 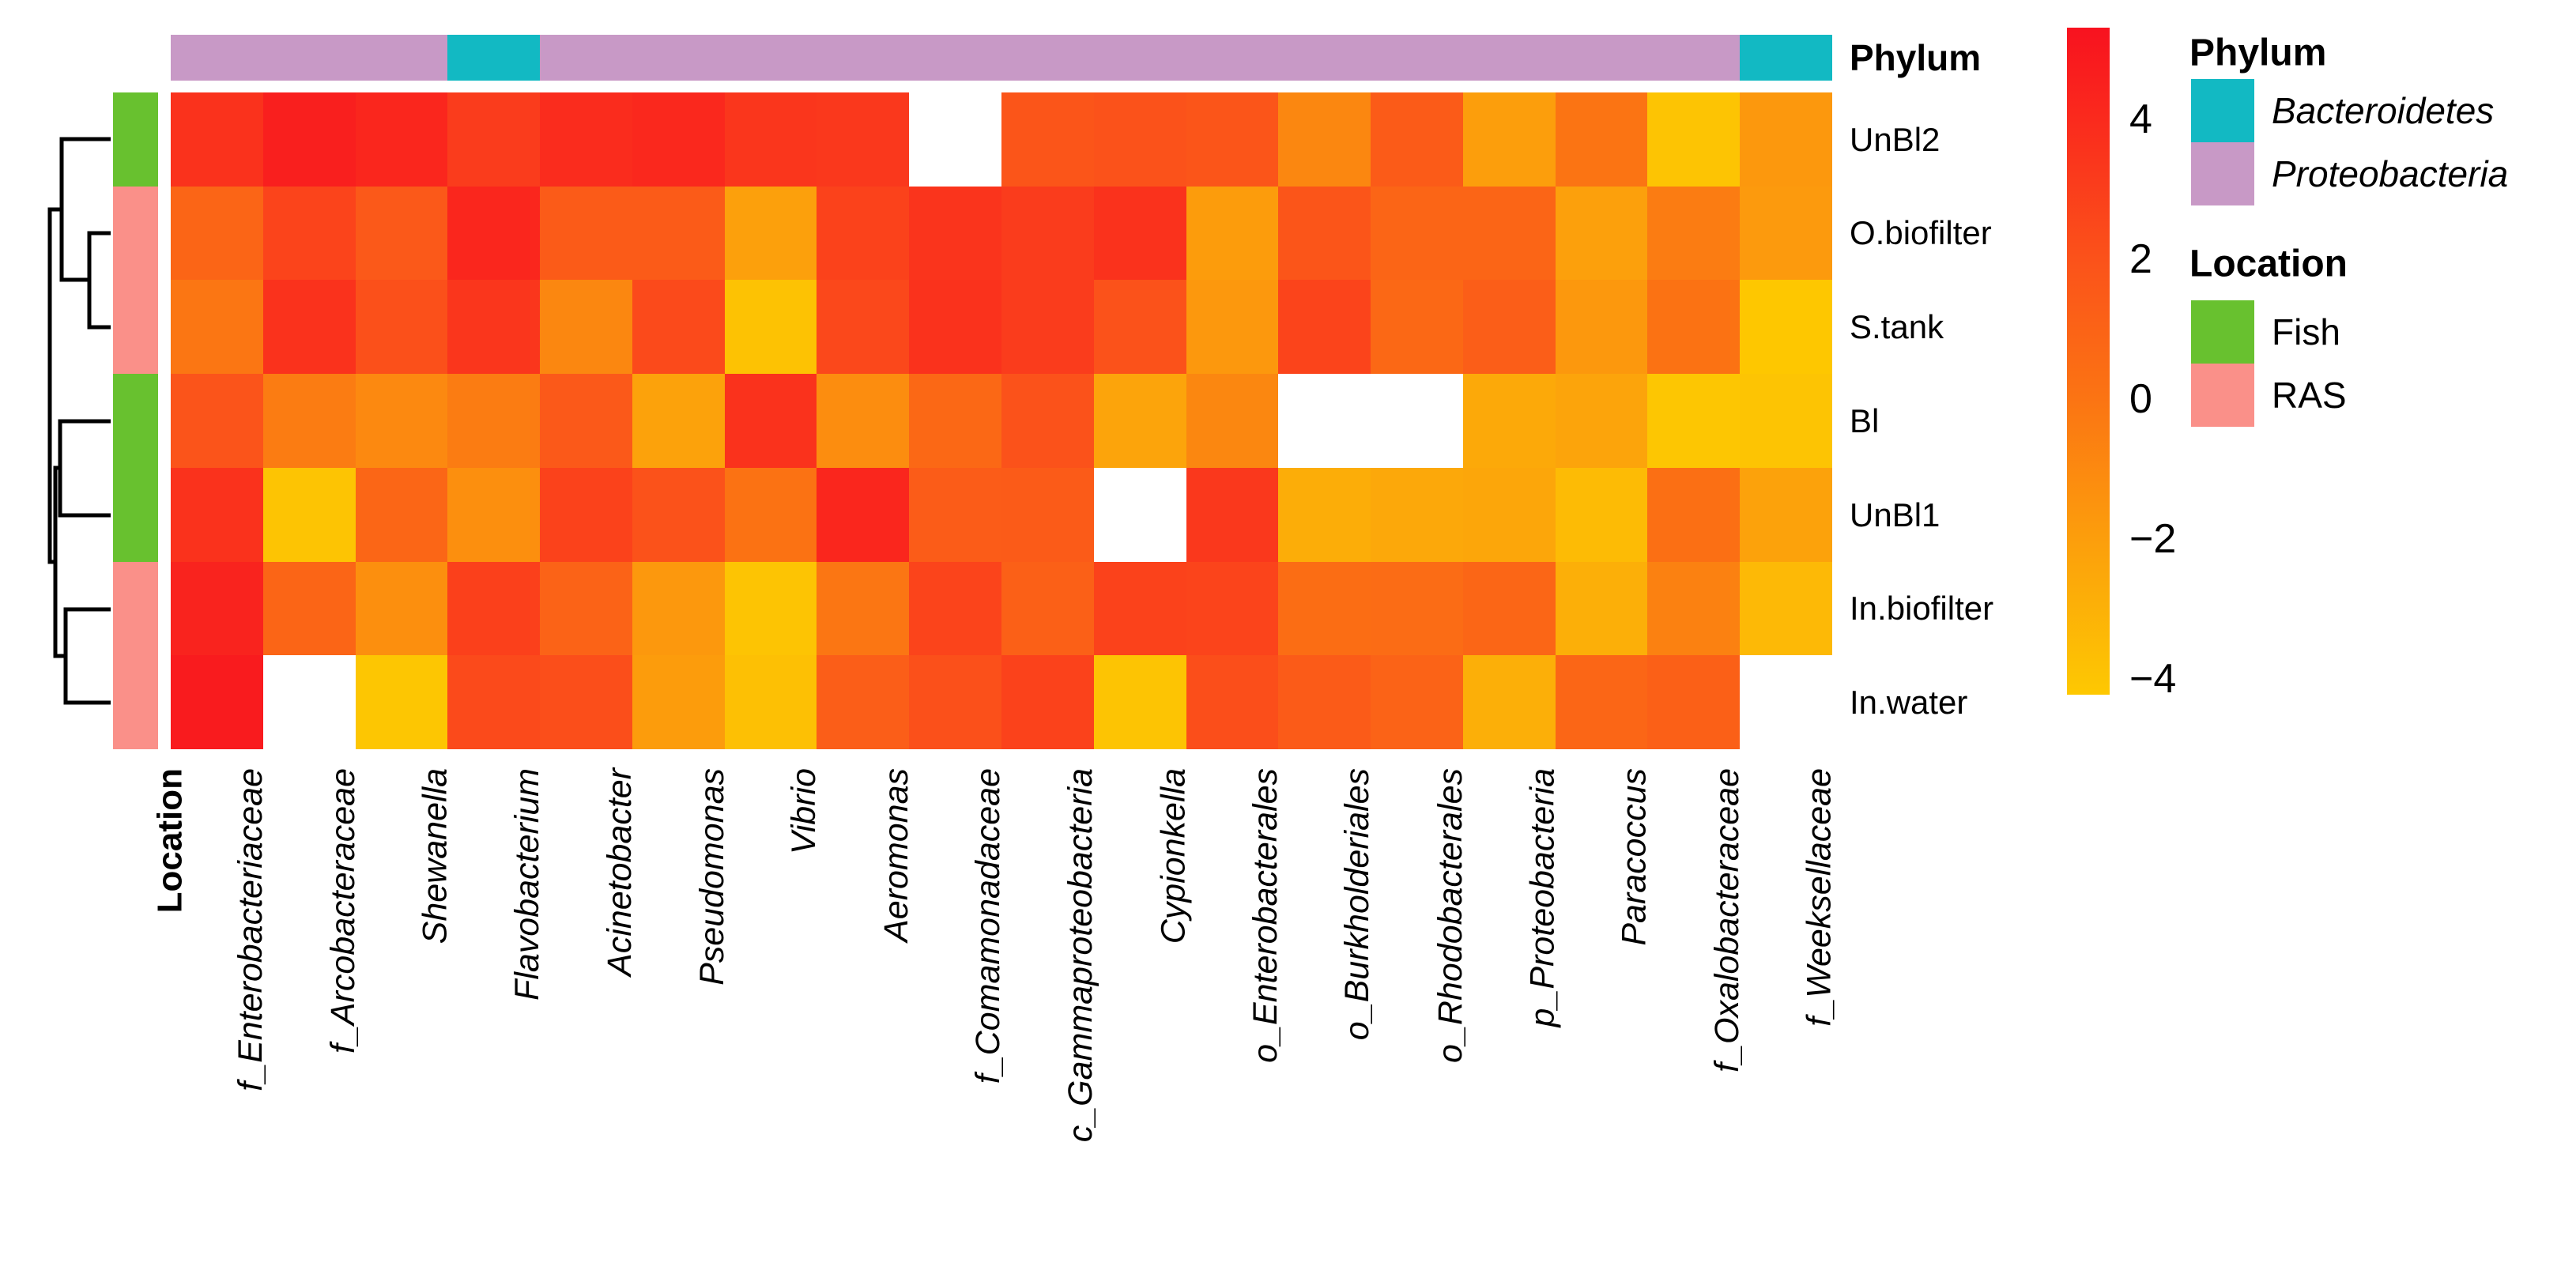 I want to click on phylum-annotation-title: Phylum, so click(x=1916, y=57).